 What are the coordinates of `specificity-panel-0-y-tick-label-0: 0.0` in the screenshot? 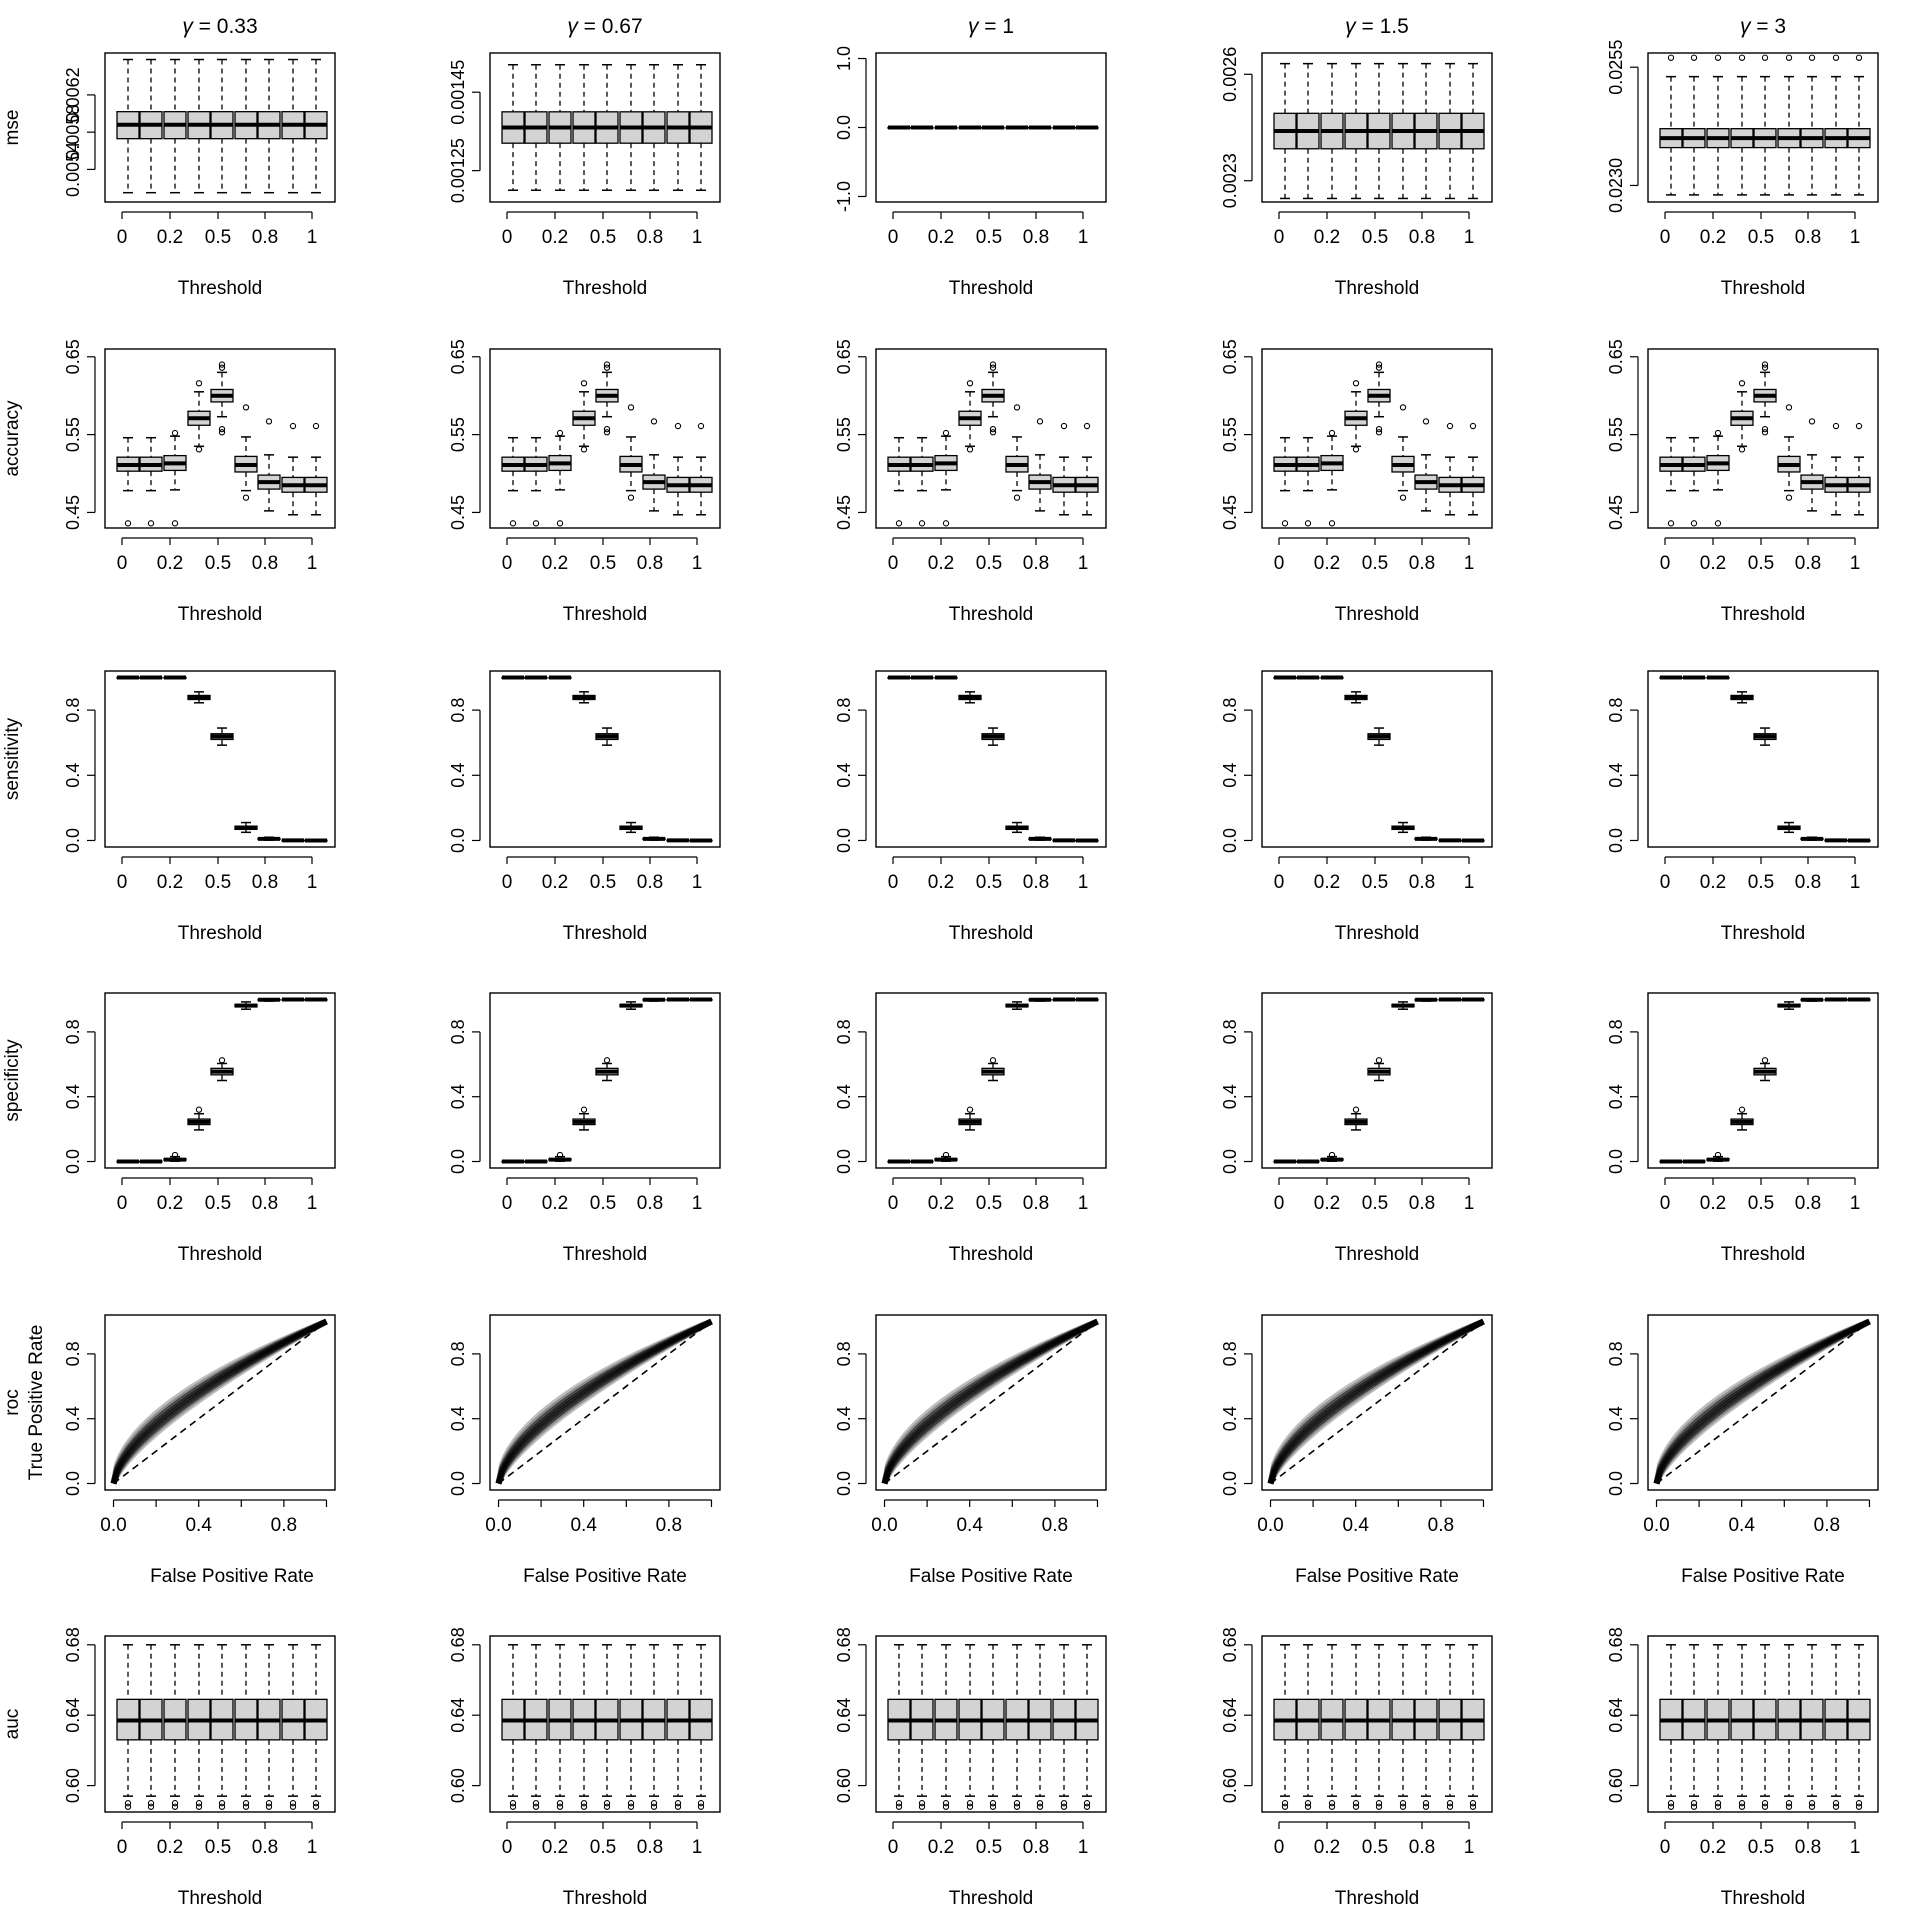 It's located at (73, 1161).